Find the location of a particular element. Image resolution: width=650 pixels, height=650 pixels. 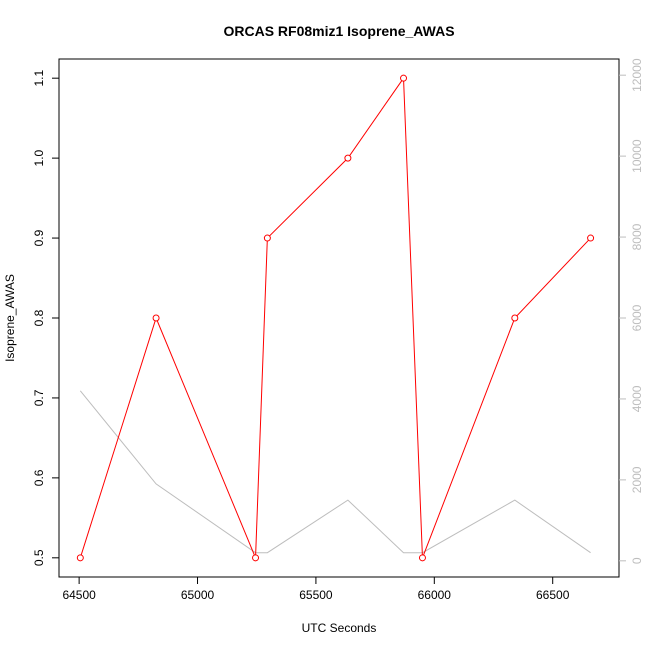

y-tick-label: 0.6 is located at coordinates (39, 477).